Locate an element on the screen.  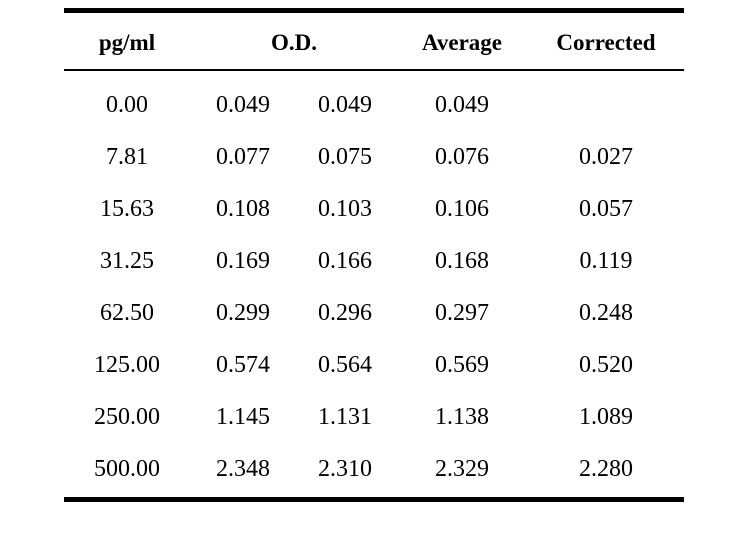
cell-corrected is located at coordinates (606, 105).